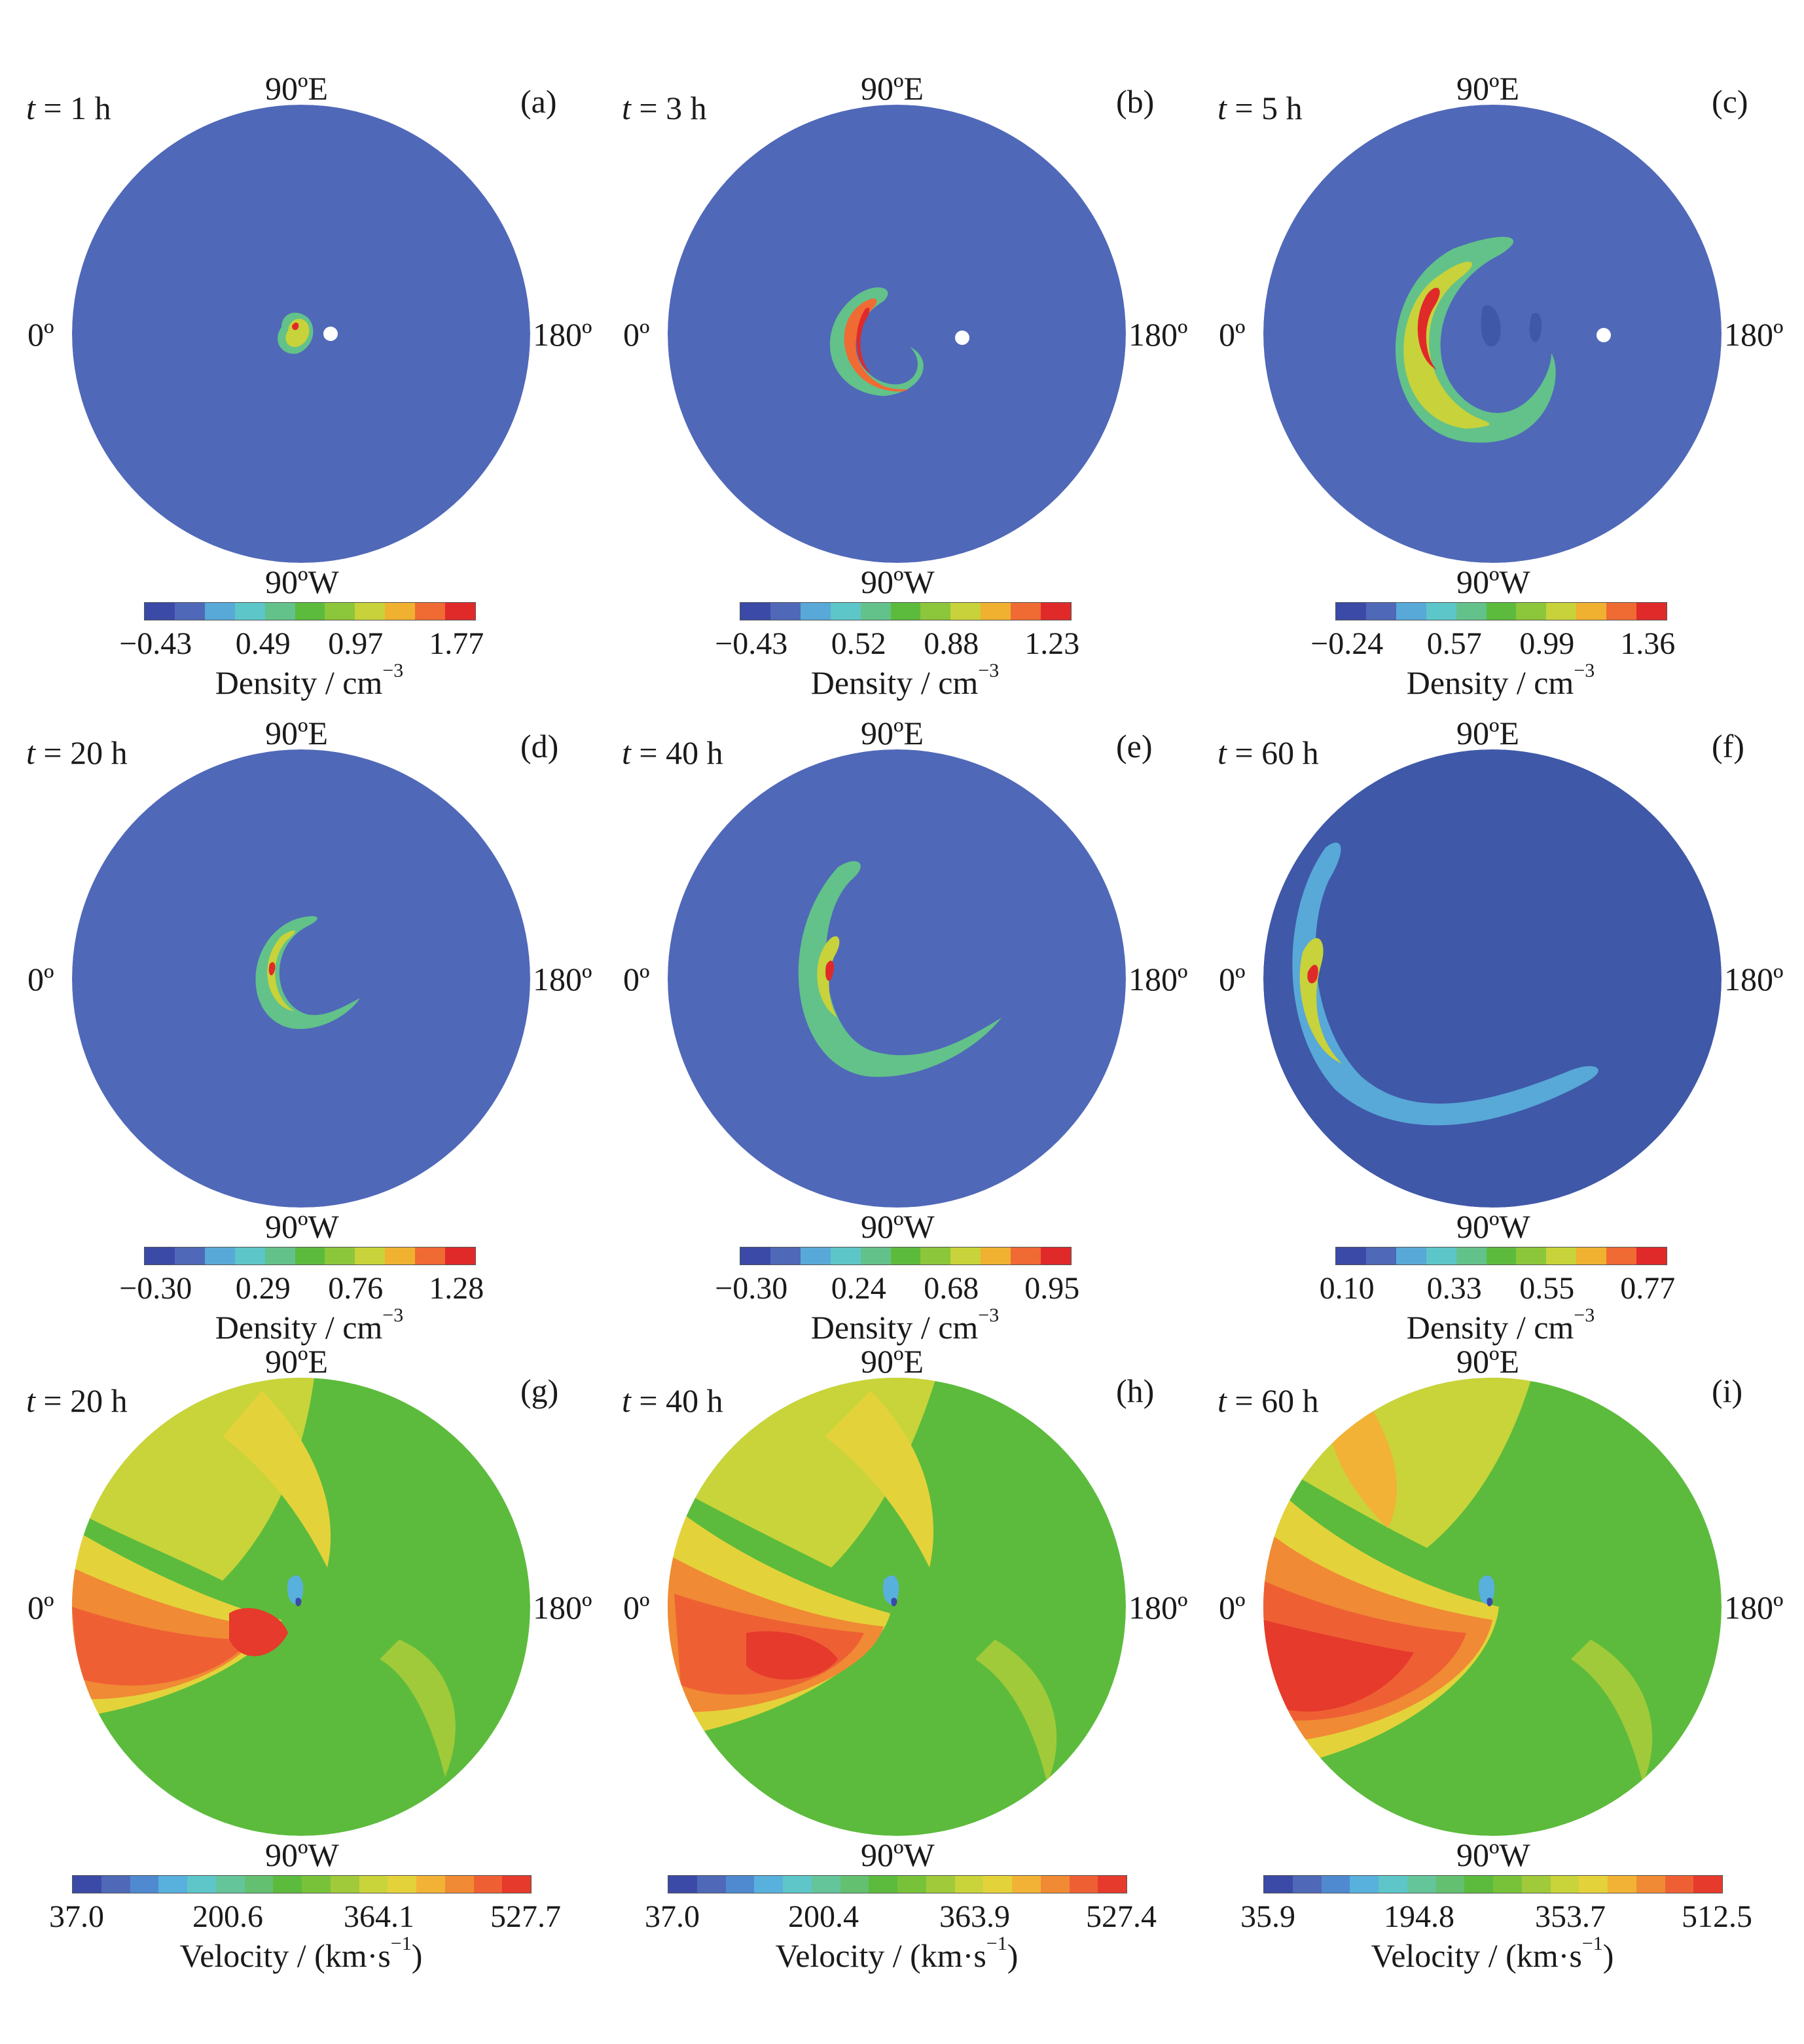 The height and width of the screenshot is (2044, 1804). Describe the element at coordinates (752, 1288) in the screenshot. I see `colorbar-tick-label: −0.30` at that location.